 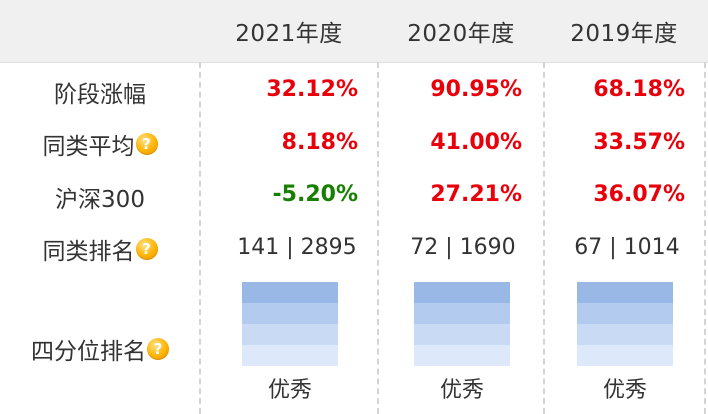 What do you see at coordinates (639, 142) in the screenshot?
I see `category-avg-2019: 33.57%` at bounding box center [639, 142].